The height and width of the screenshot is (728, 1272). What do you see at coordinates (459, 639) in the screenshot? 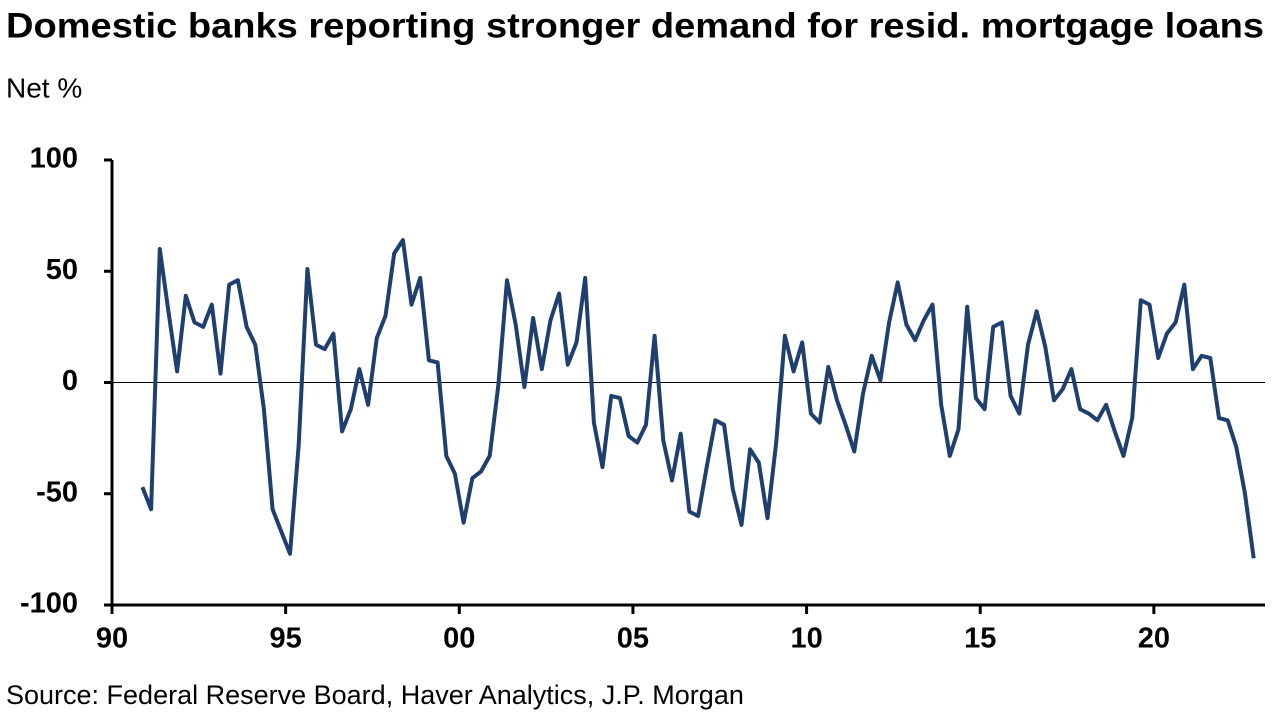
I see `x-tick-label: 00` at bounding box center [459, 639].